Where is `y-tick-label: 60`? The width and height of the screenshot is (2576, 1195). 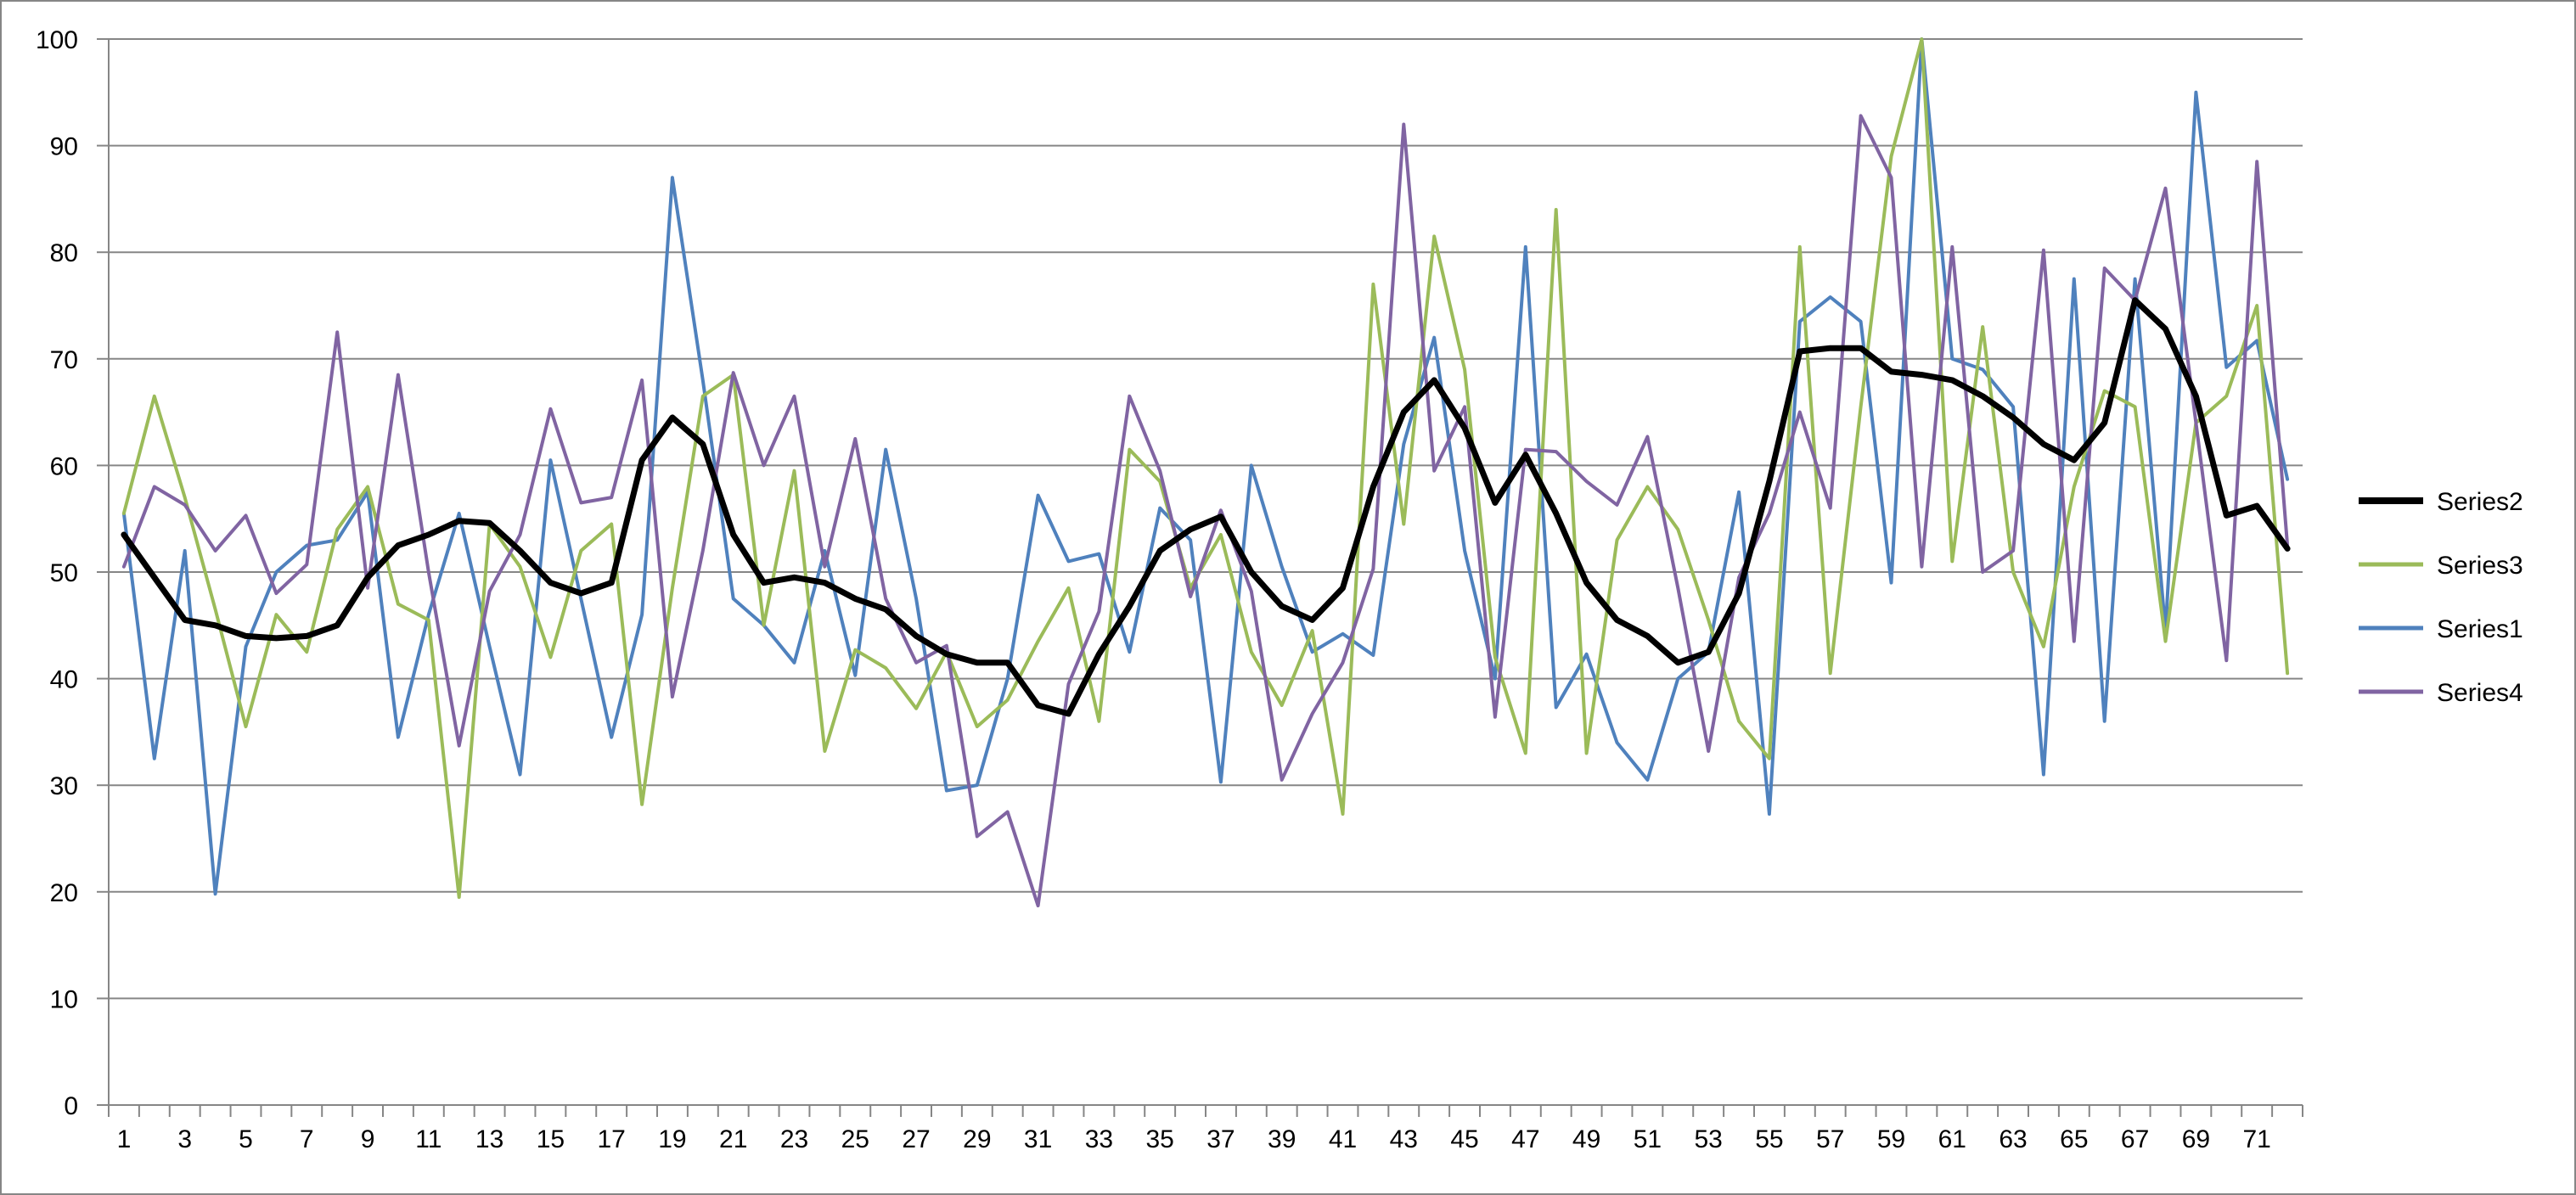 y-tick-label: 60 is located at coordinates (64, 466).